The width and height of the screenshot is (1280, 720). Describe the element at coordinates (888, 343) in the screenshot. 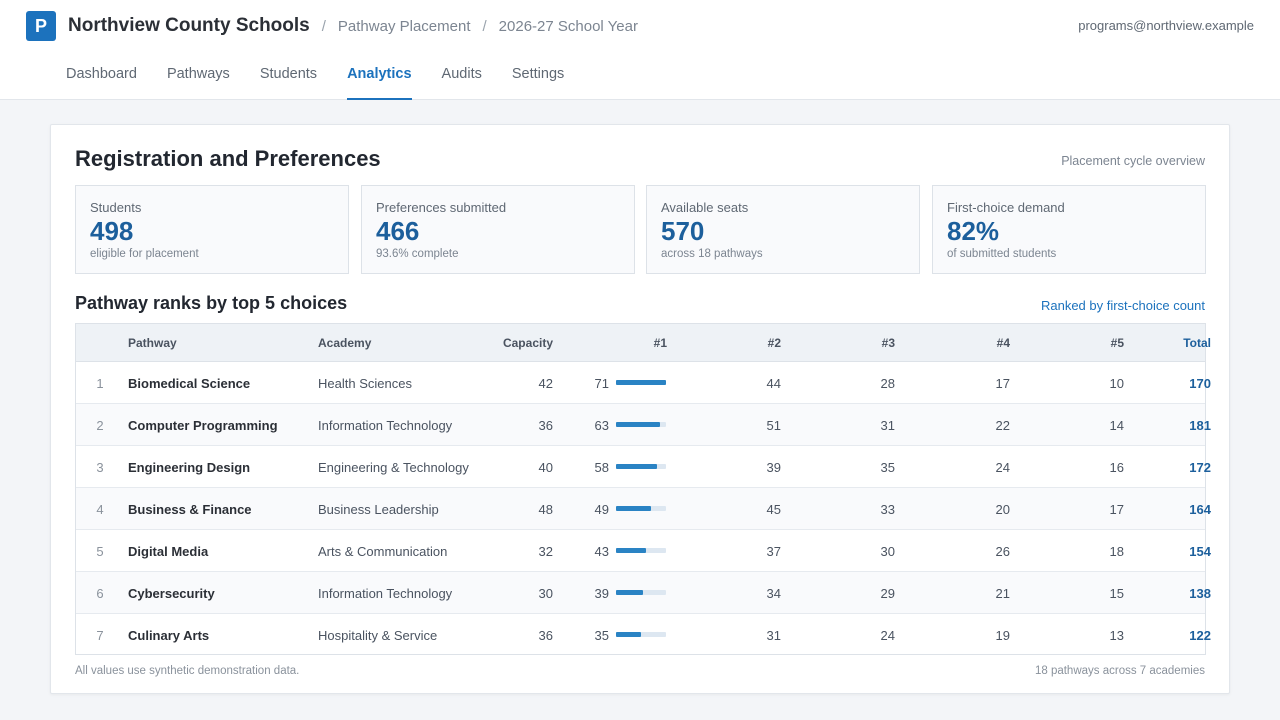

I see `column-header-choice-3: #3` at that location.